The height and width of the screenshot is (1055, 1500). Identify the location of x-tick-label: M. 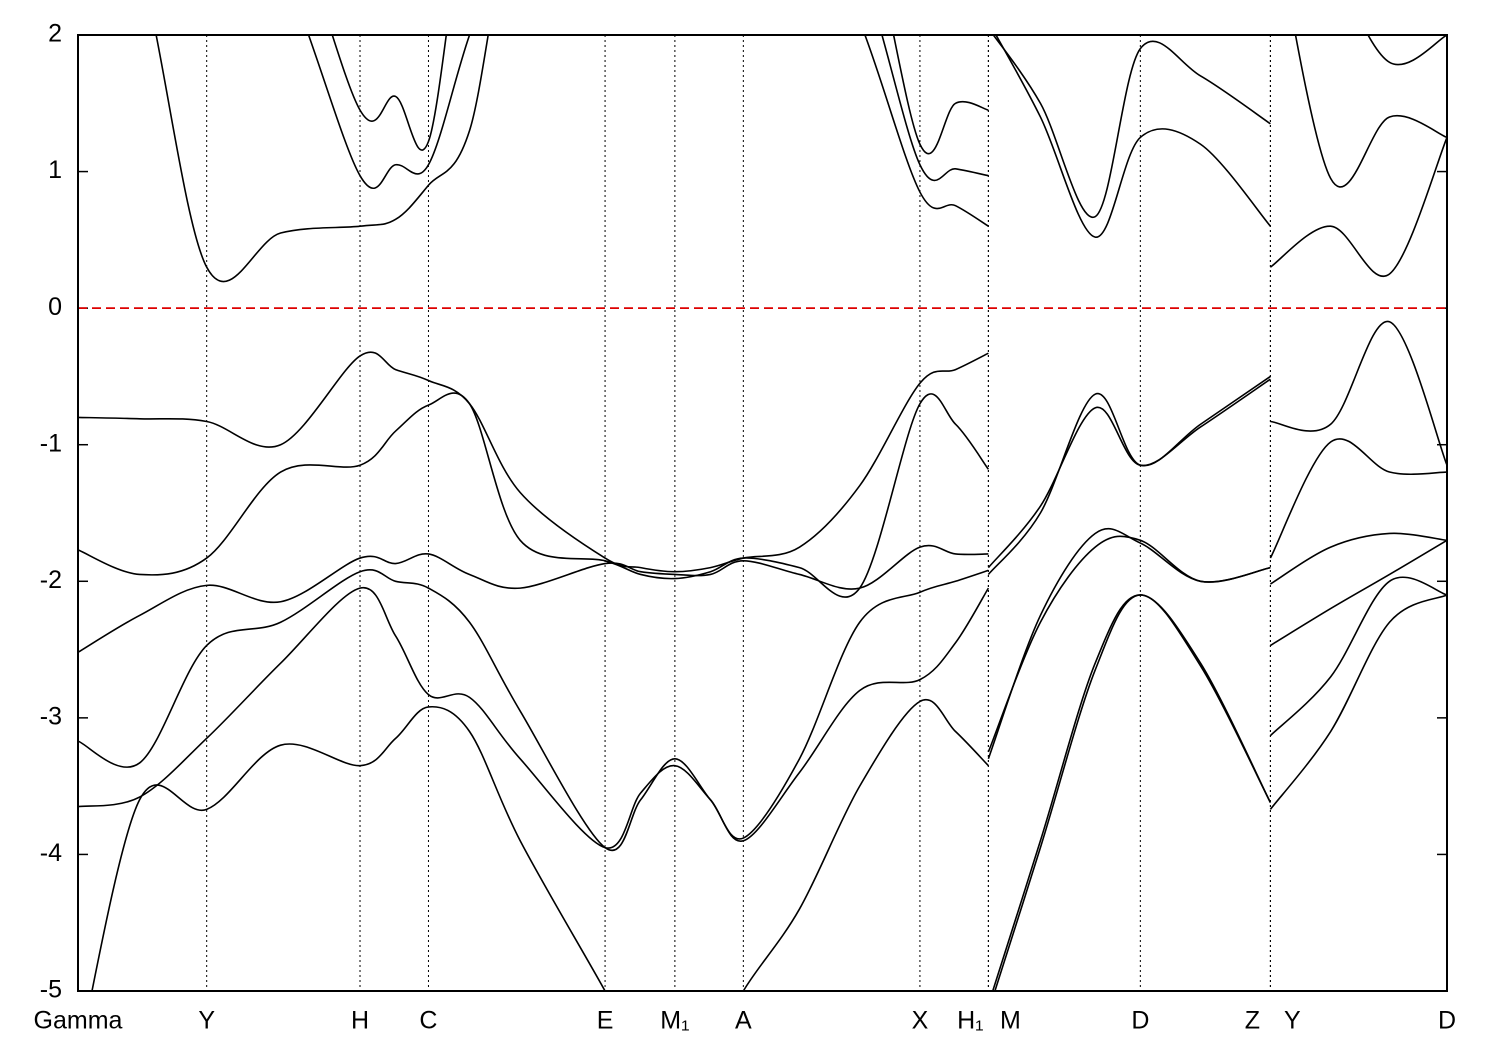
(1010, 1021).